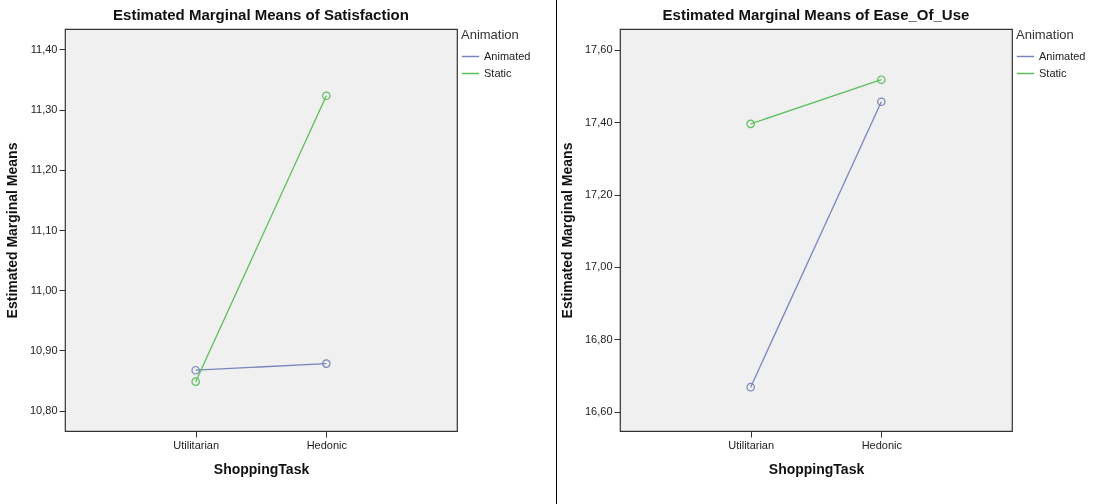 This screenshot has height=504, width=1112. What do you see at coordinates (598, 49) in the screenshot?
I see `y-tick-label: 17,60` at bounding box center [598, 49].